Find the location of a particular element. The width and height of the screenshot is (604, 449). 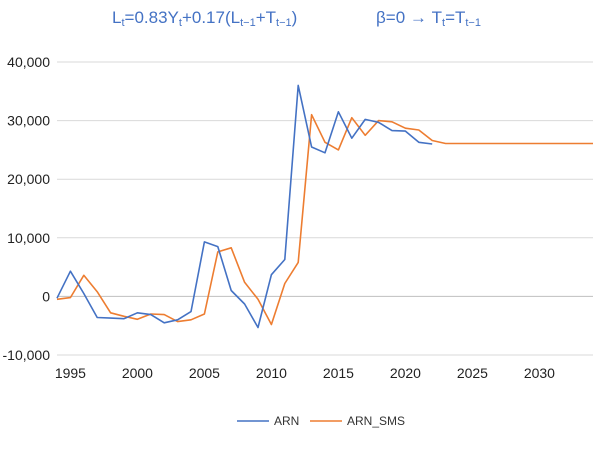

x-tick-label: 2030 is located at coordinates (539, 373).